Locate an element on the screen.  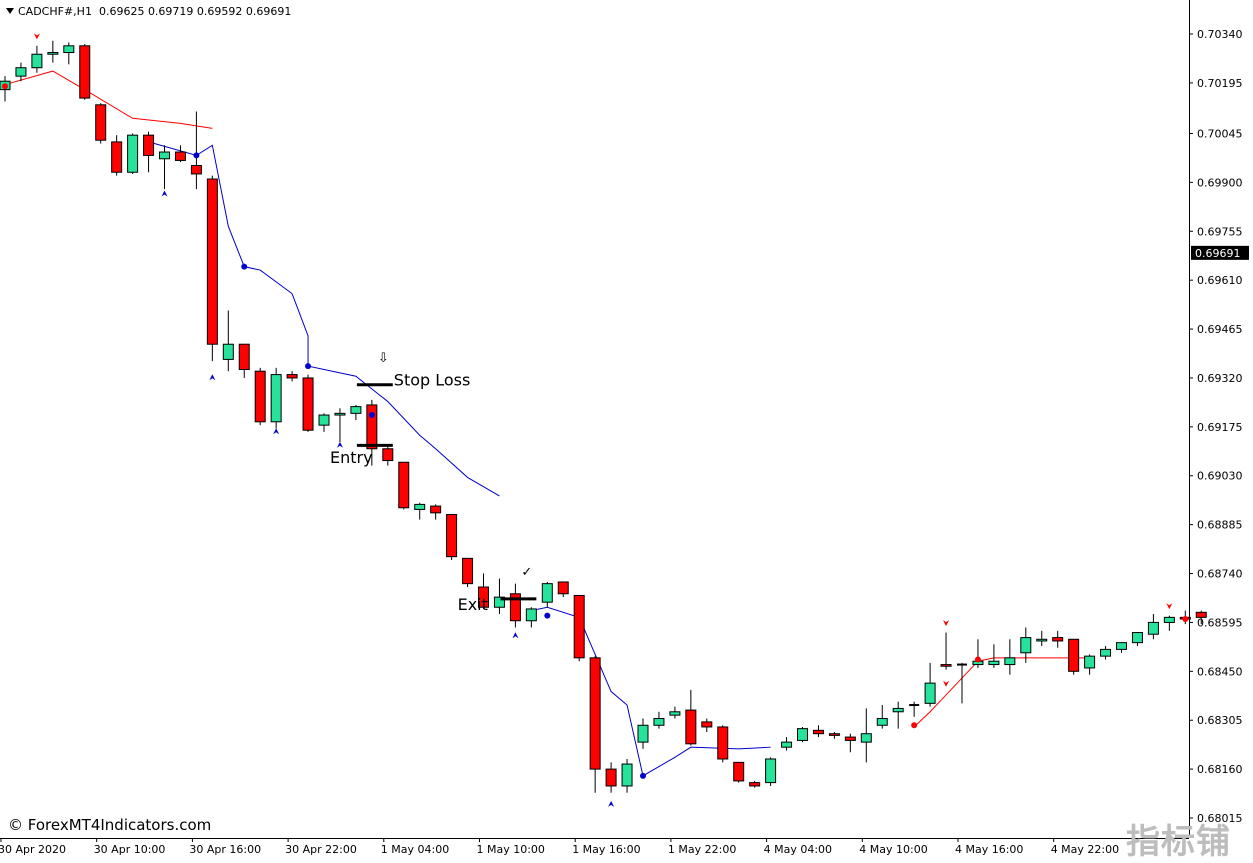
time-tick-label: 30 Apr 2020 is located at coordinates (33, 849).